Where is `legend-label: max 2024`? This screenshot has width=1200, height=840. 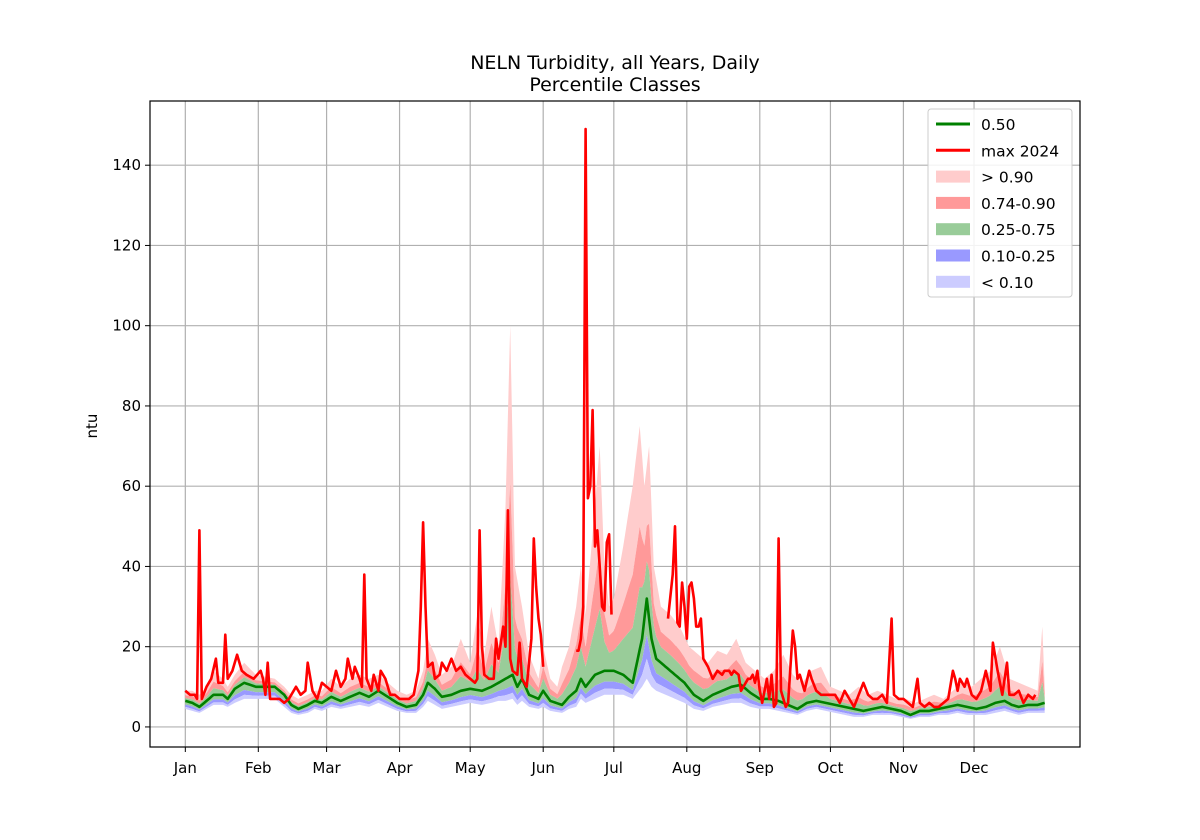
legend-label: max 2024 is located at coordinates (1020, 151).